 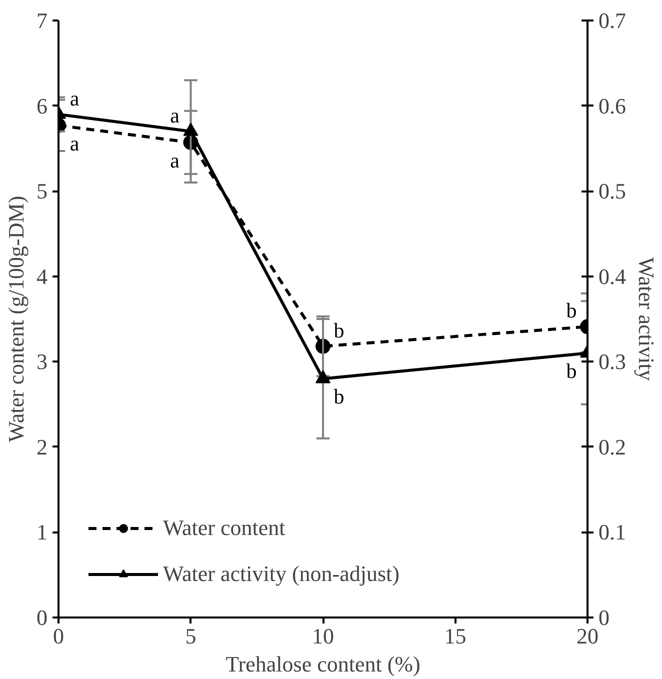 I want to click on y2-axis-title: Water activity, so click(x=646, y=319).